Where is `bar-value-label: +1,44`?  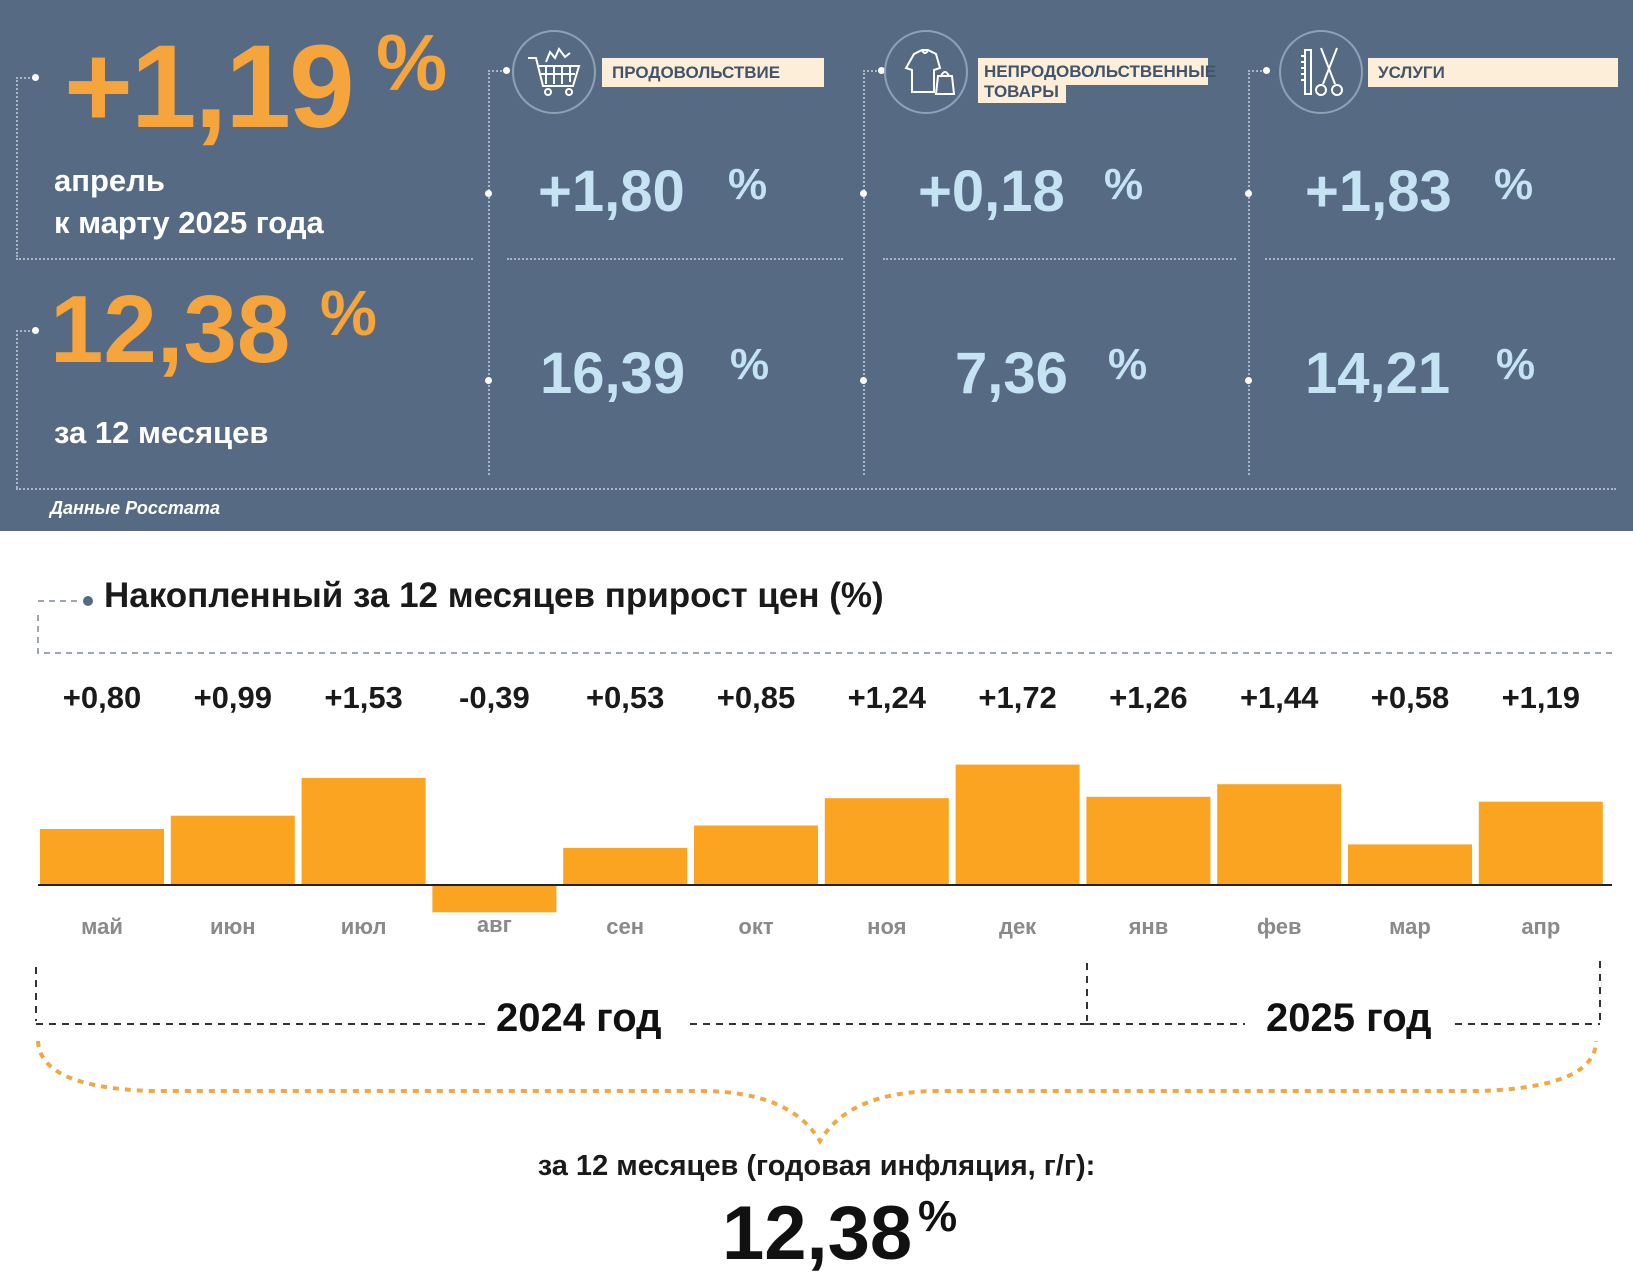 bar-value-label: +1,44 is located at coordinates (1279, 697).